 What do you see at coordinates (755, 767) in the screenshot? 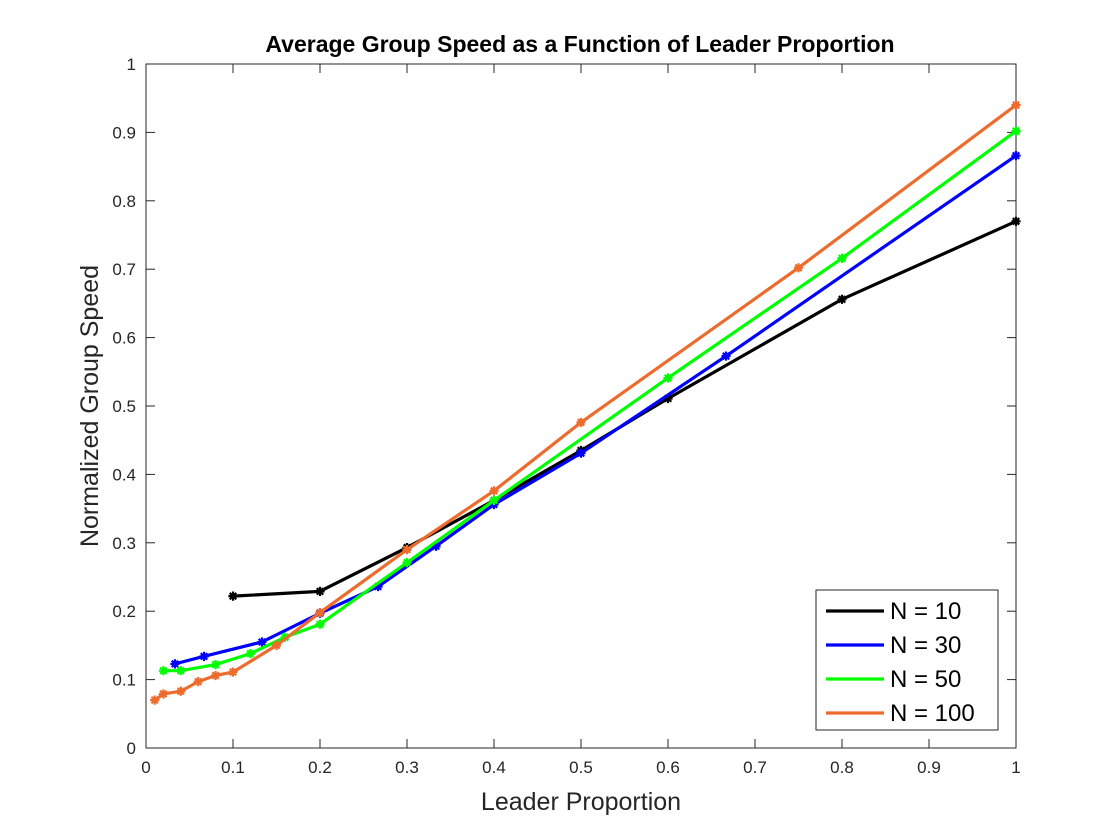
I see `x-tick-label: 0.7` at bounding box center [755, 767].